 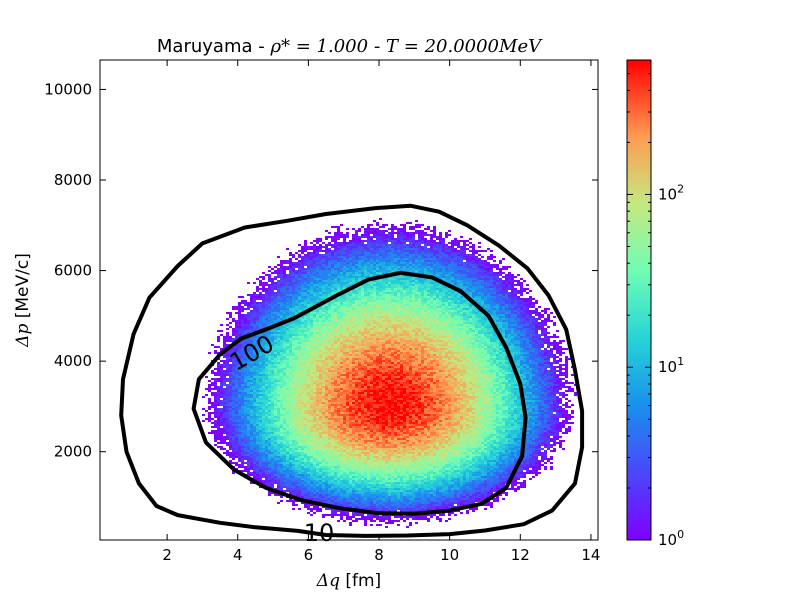 What do you see at coordinates (73, 271) in the screenshot?
I see `y-tick-label: 6000` at bounding box center [73, 271].